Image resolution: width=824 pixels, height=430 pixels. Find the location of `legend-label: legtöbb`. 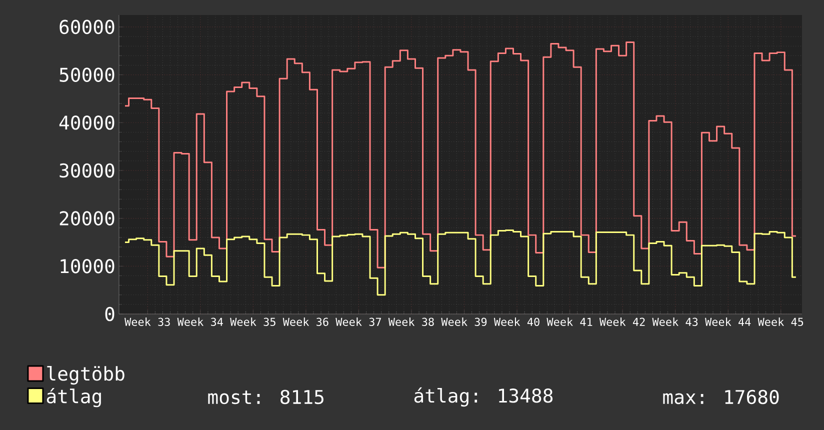

legend-label: legtöbb is located at coordinates (85, 375).